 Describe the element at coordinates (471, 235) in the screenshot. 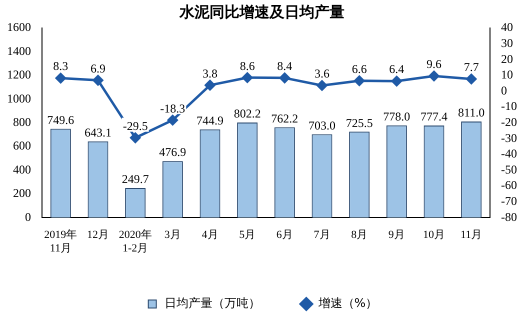

I see `x-tick-label: 11月` at that location.